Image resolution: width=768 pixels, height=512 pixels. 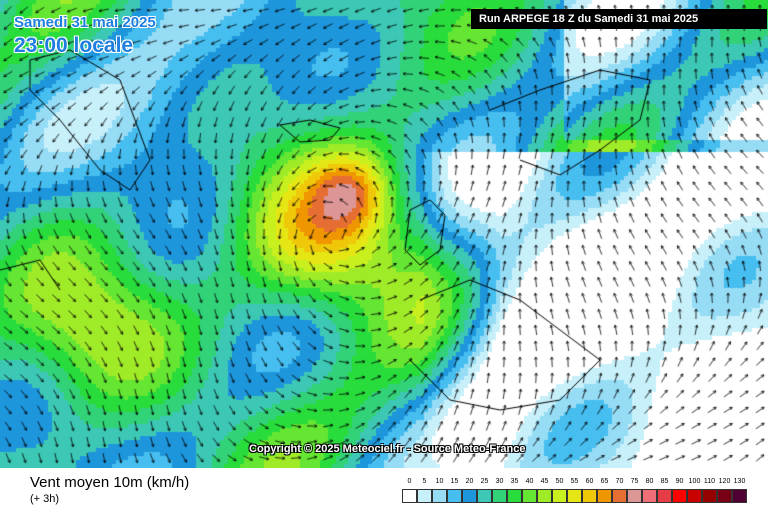 What do you see at coordinates (110, 482) in the screenshot?
I see `legend-title: Vent moyen 10m (km/h)` at bounding box center [110, 482].